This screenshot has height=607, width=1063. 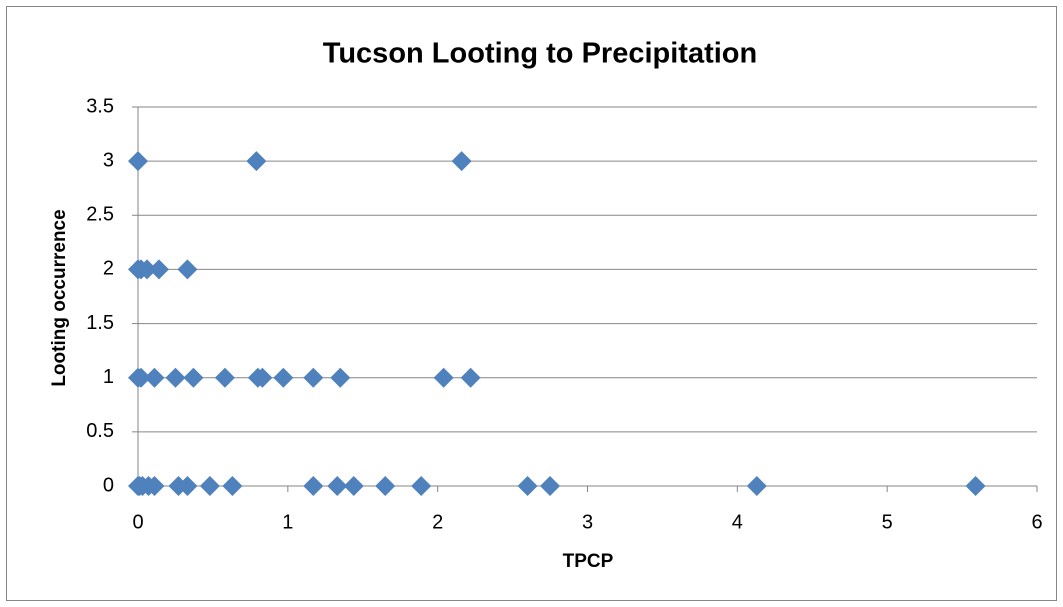 What do you see at coordinates (588, 561) in the screenshot?
I see `x-axis-label: TPCP` at bounding box center [588, 561].